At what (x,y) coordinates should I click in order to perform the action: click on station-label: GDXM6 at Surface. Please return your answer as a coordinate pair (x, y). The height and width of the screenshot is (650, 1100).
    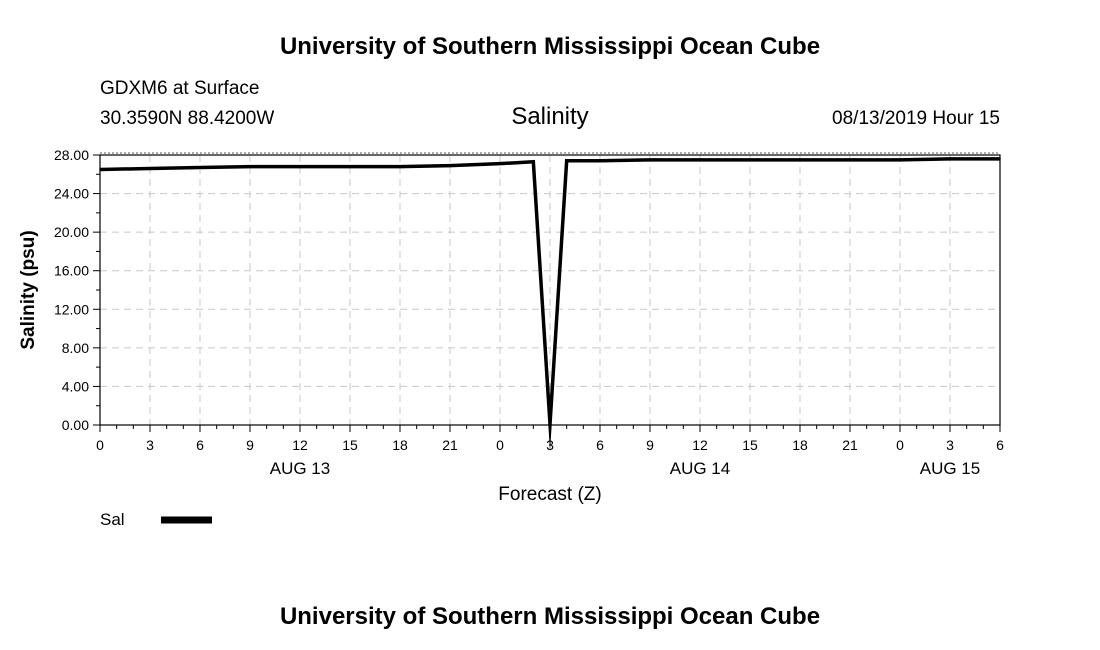
    Looking at the image, I should click on (179, 88).